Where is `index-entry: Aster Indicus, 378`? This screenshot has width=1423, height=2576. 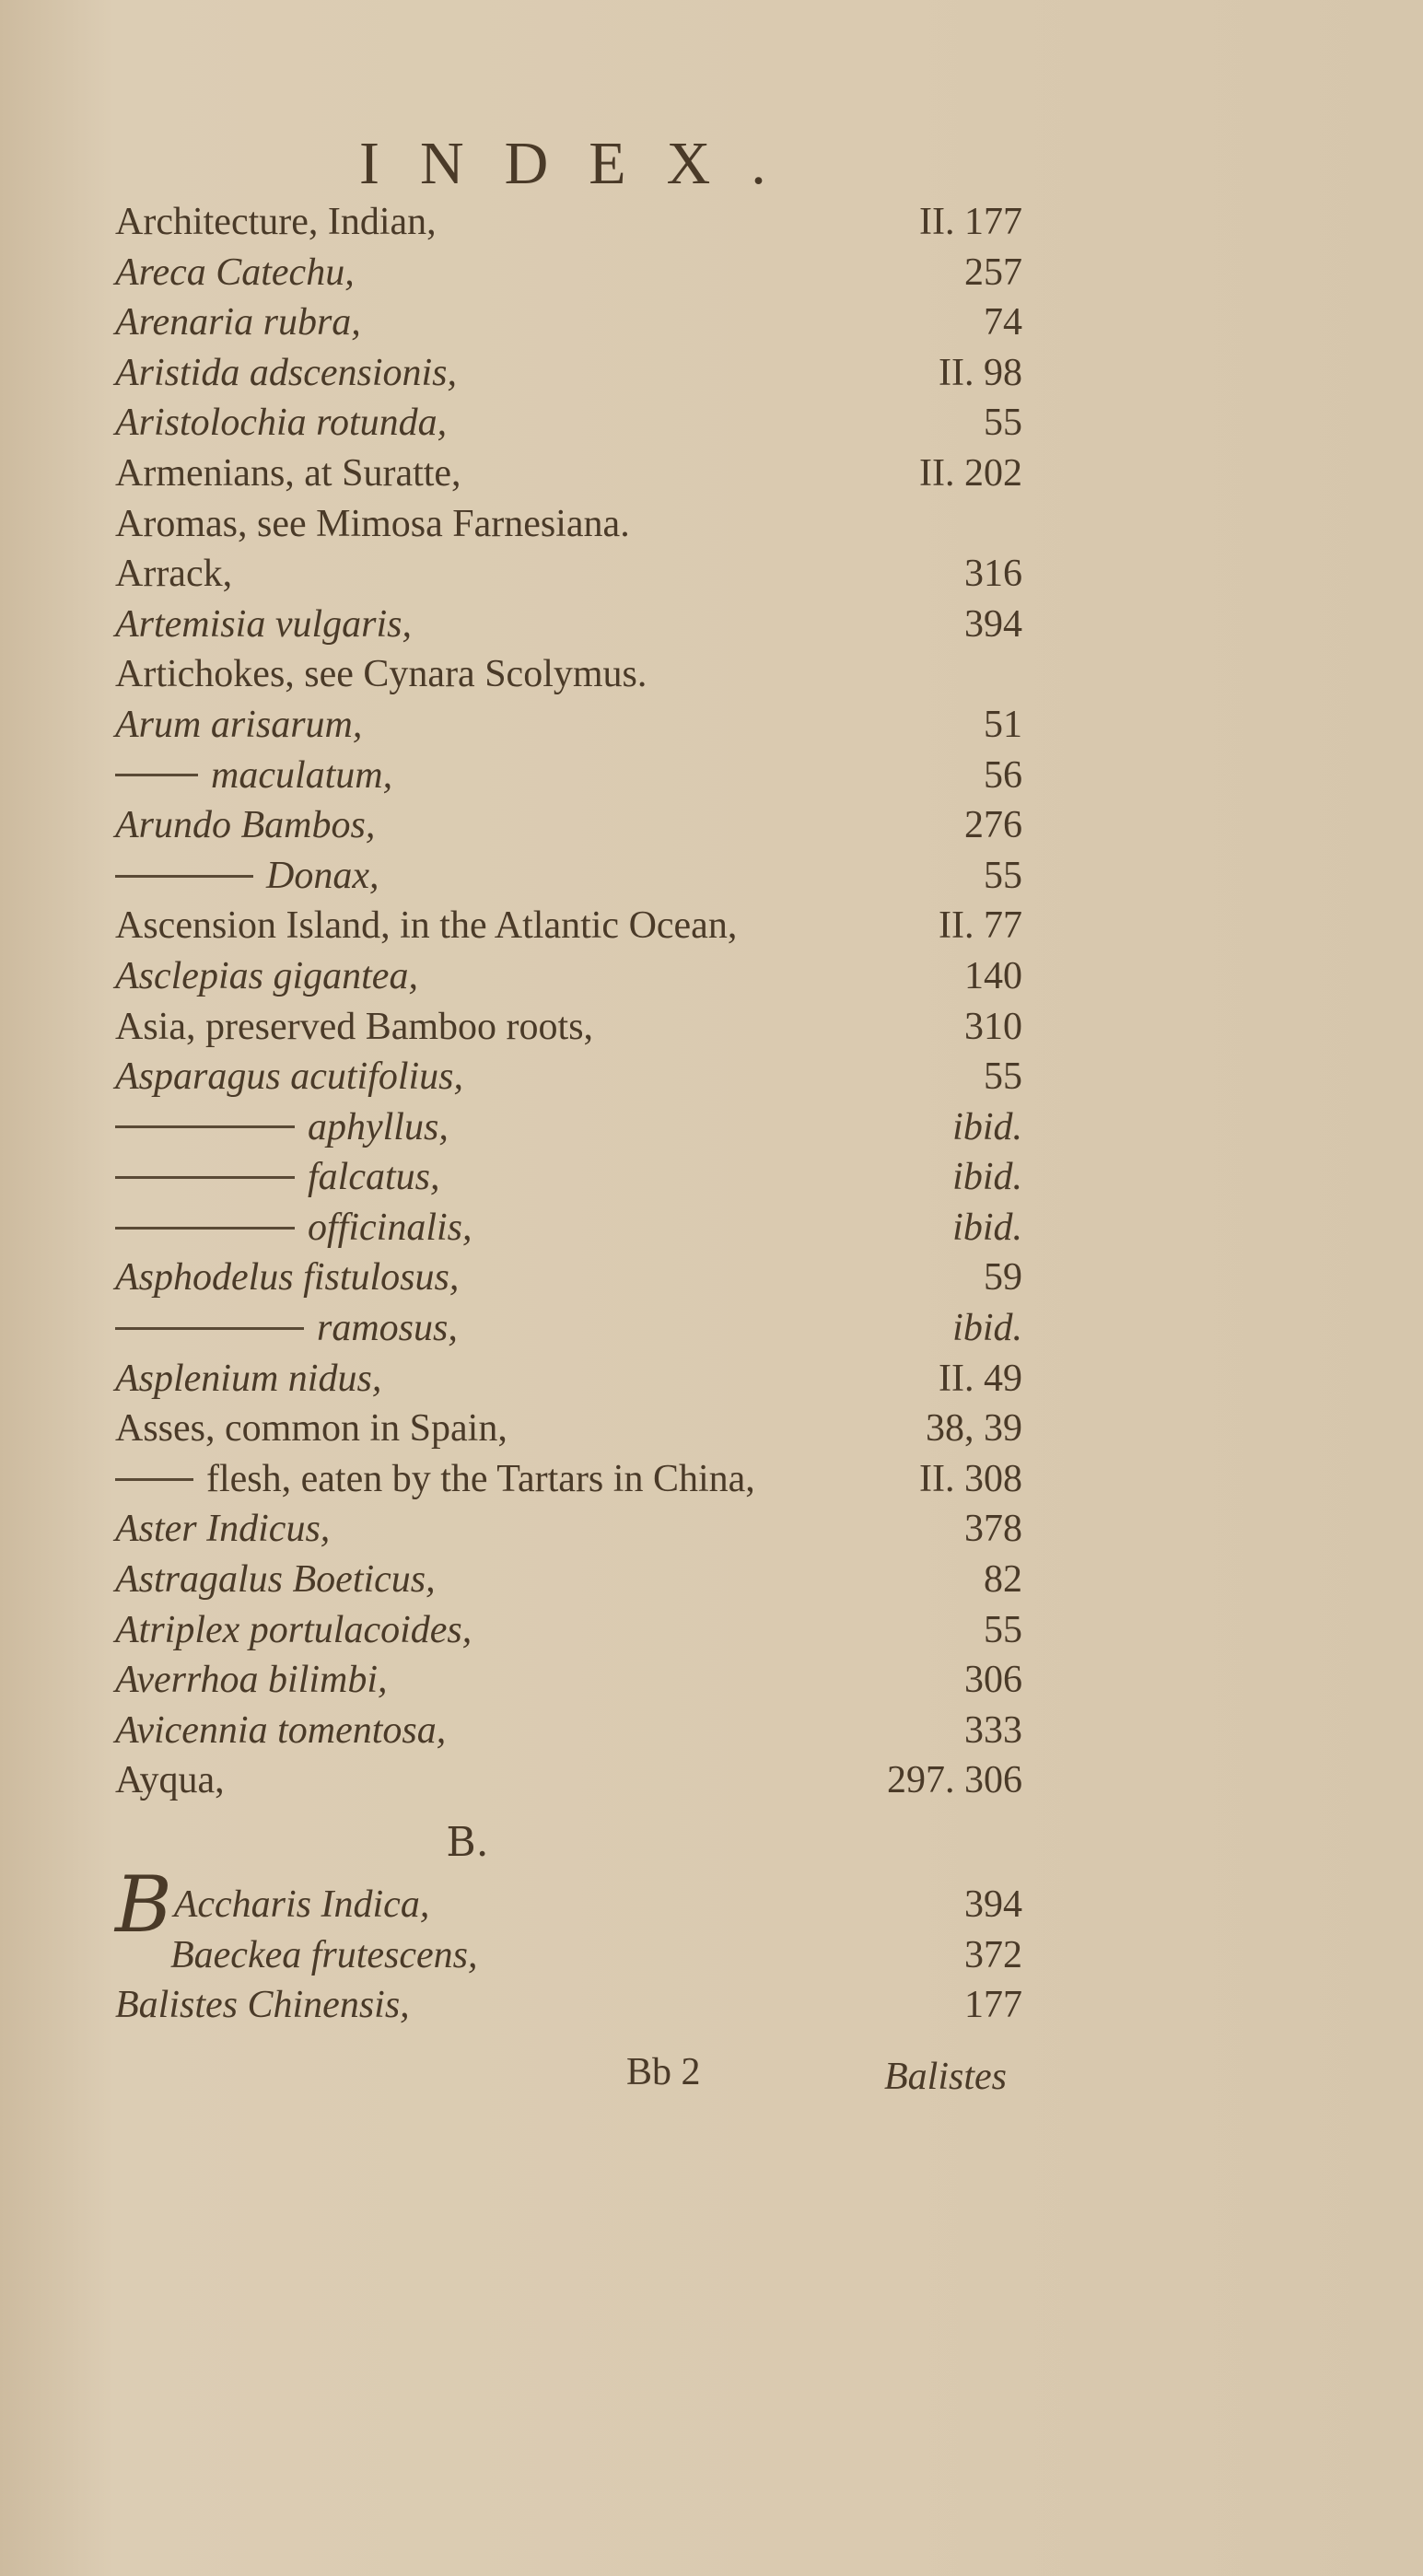
index-entry: Aster Indicus, 378 is located at coordinates (569, 1529).